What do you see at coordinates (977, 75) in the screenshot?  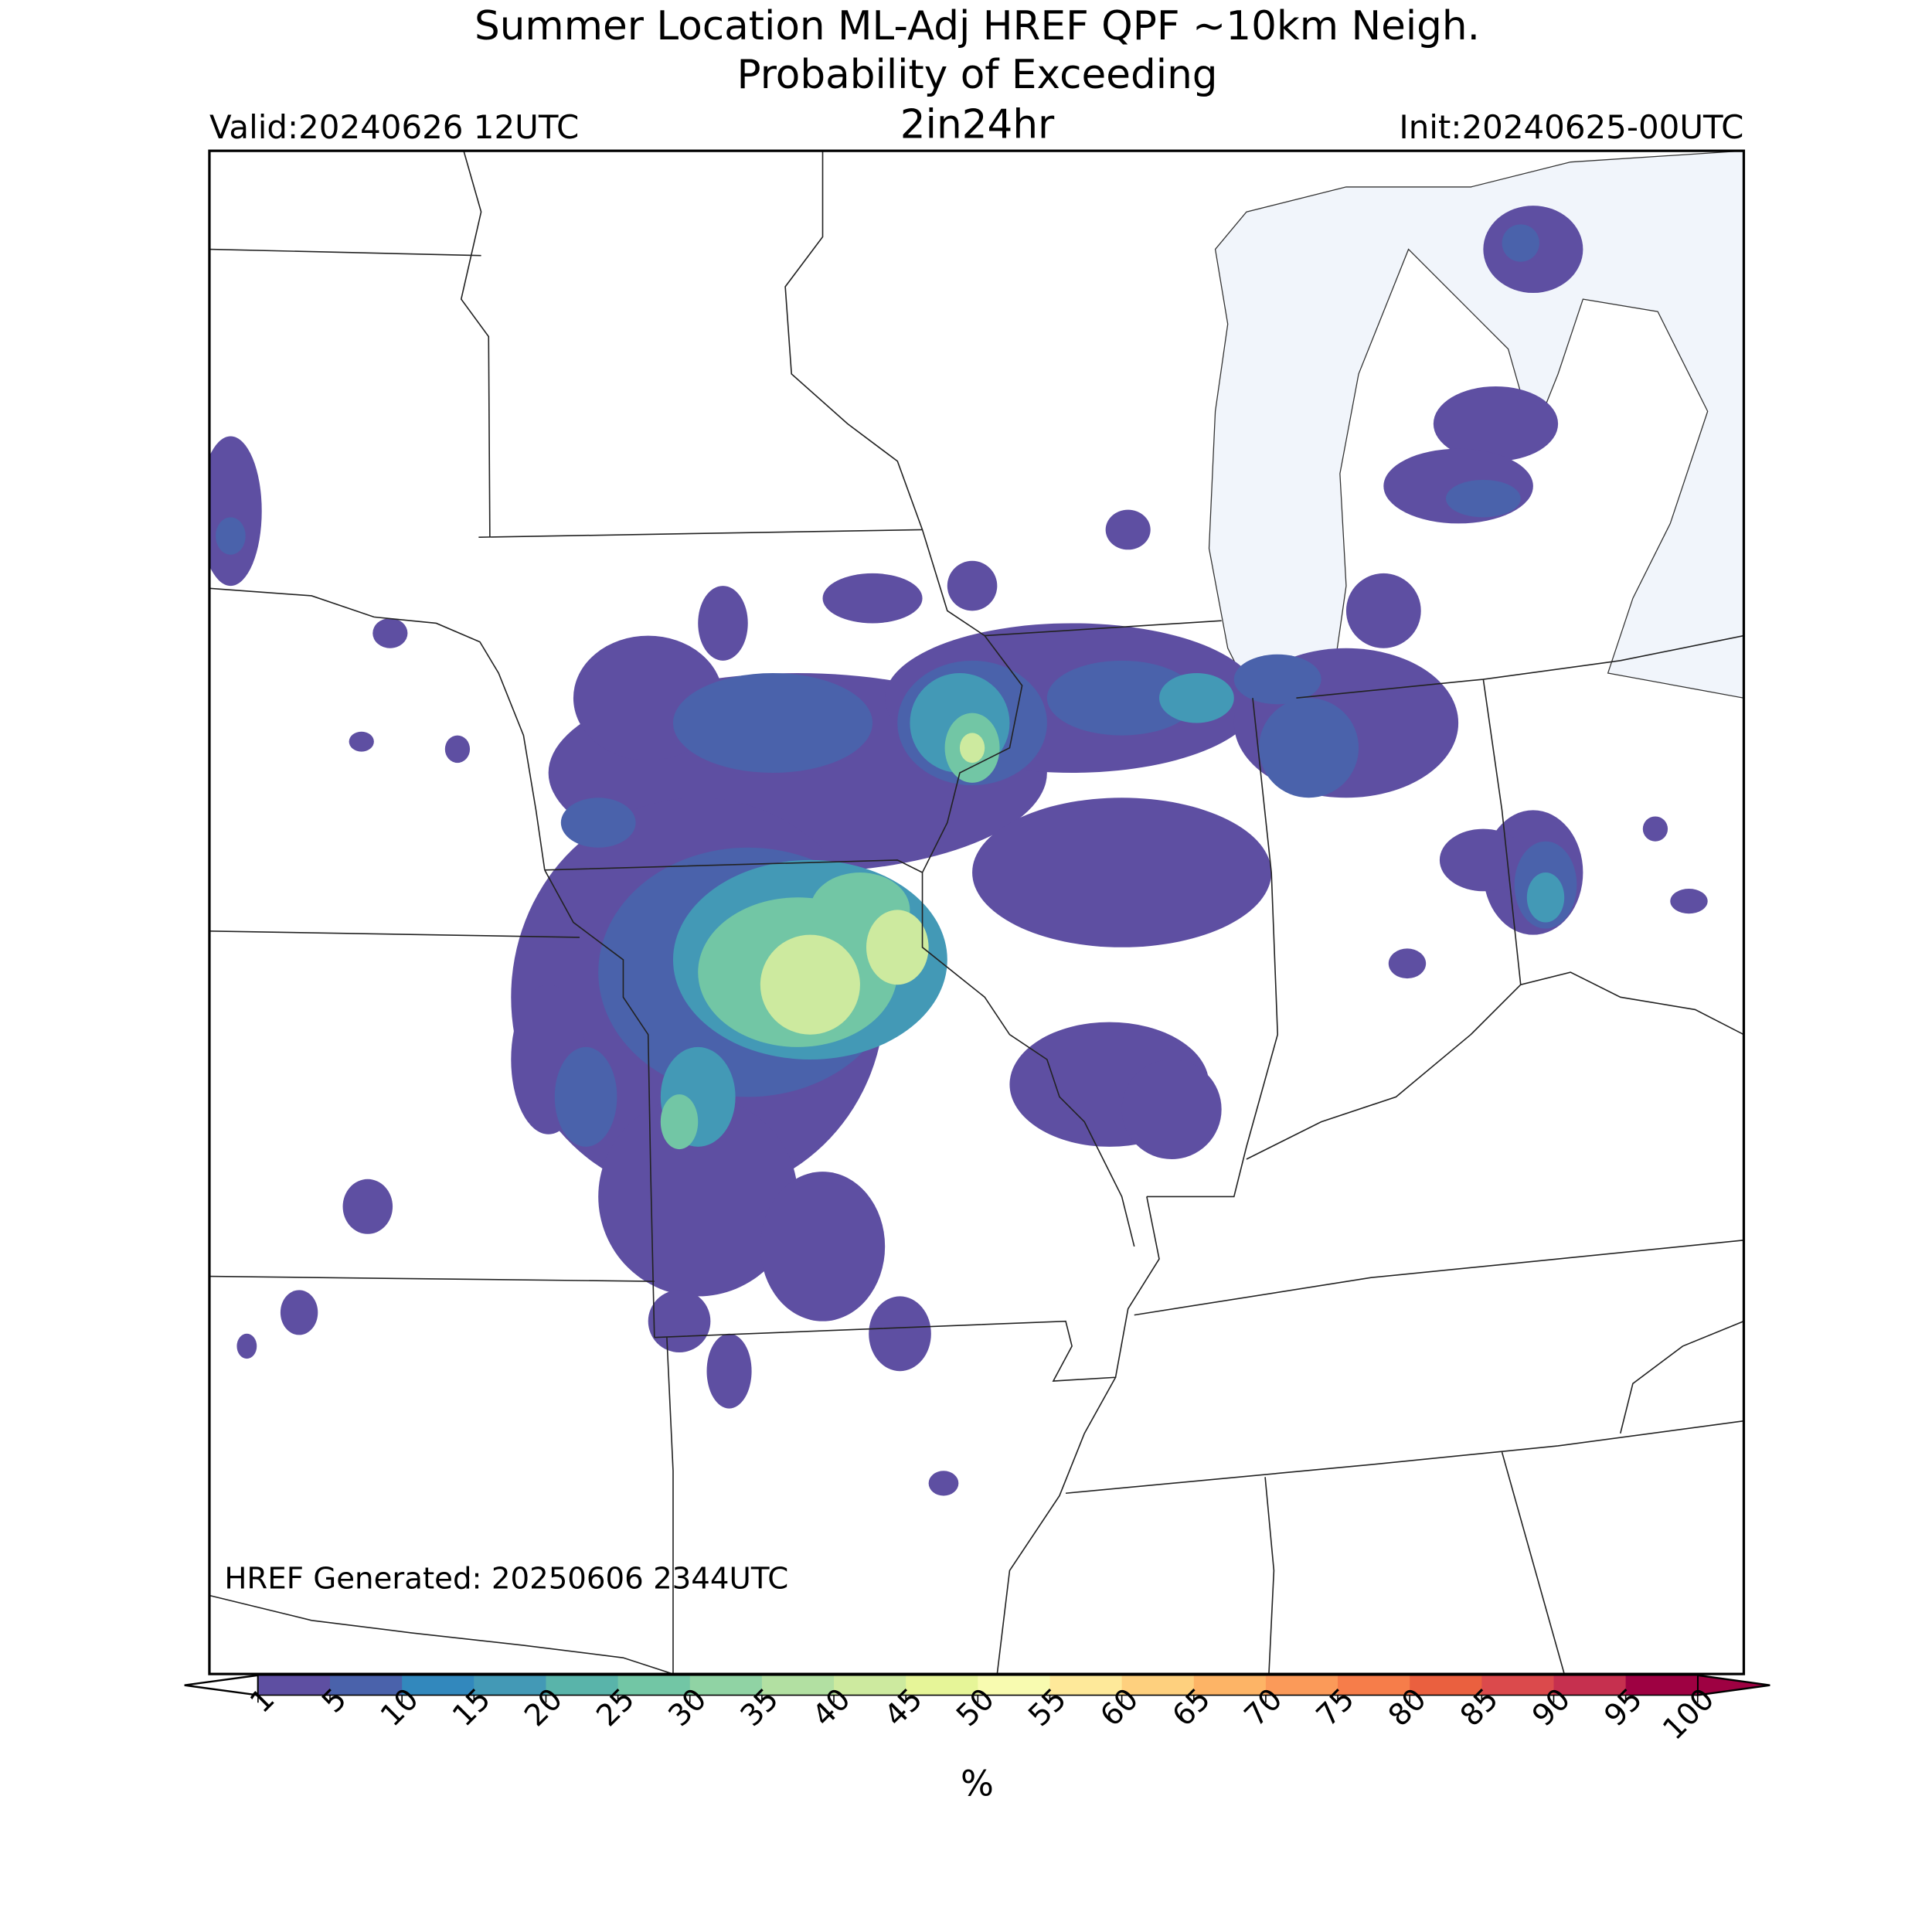 I see `subtitle: Probability of Exceeding` at bounding box center [977, 75].